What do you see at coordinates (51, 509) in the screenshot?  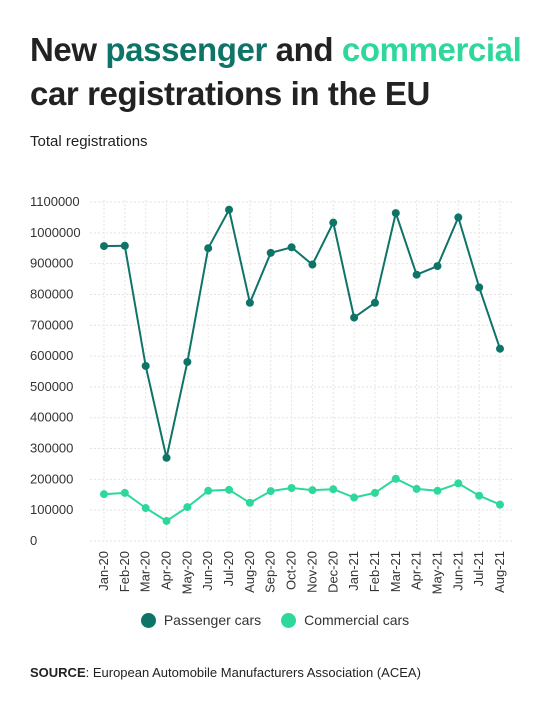 I see `y-tick-label: 100000` at bounding box center [51, 509].